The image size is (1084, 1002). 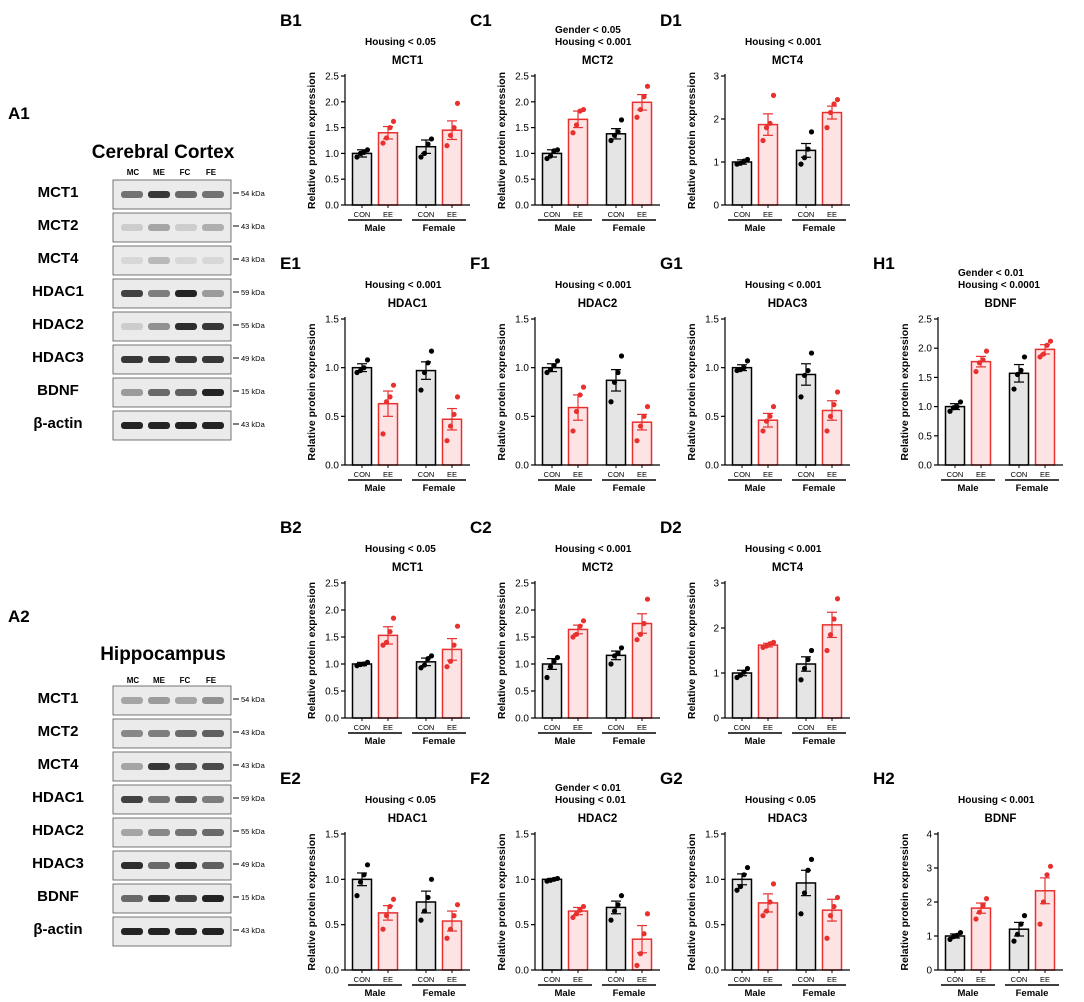 I want to click on size-label: 15 kDa, so click(x=253, y=897).